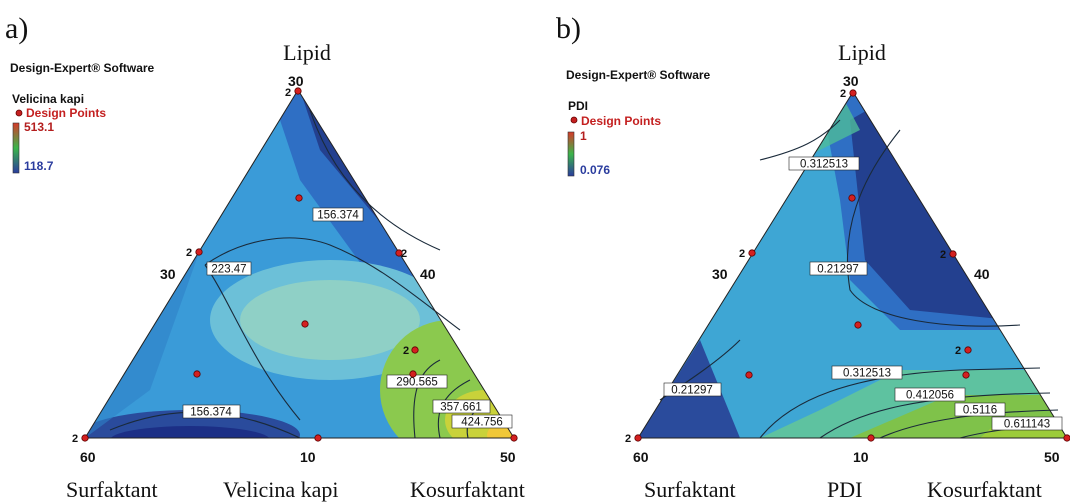 Image resolution: width=1070 pixels, height=503 pixels. Describe the element at coordinates (66, 113) in the screenshot. I see `panel-a-legend-design-points: Design Points` at that location.